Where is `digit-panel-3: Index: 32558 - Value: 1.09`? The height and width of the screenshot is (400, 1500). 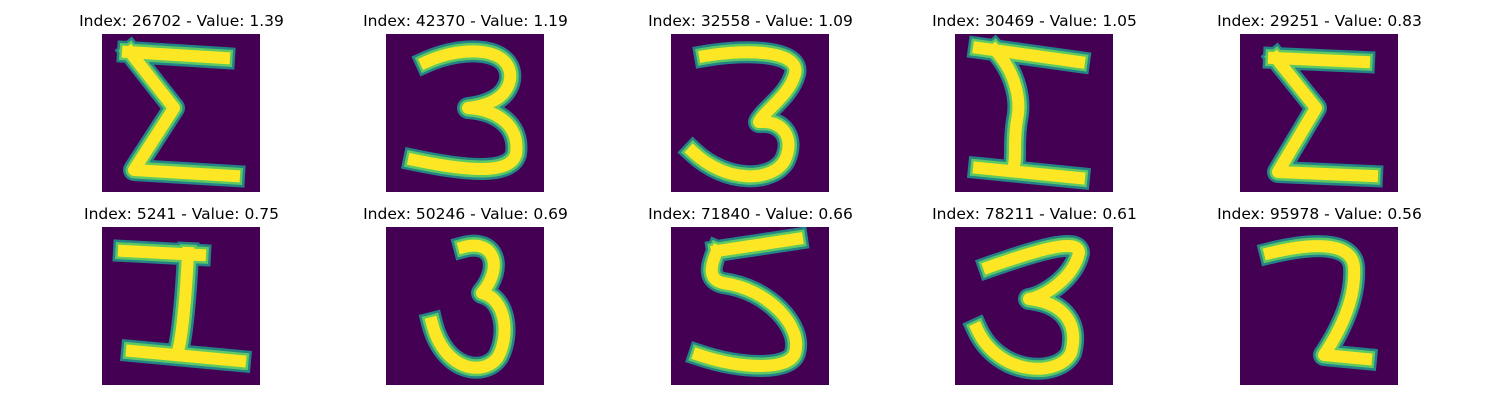 digit-panel-3: Index: 32558 - Value: 1.09 is located at coordinates (750, 107).